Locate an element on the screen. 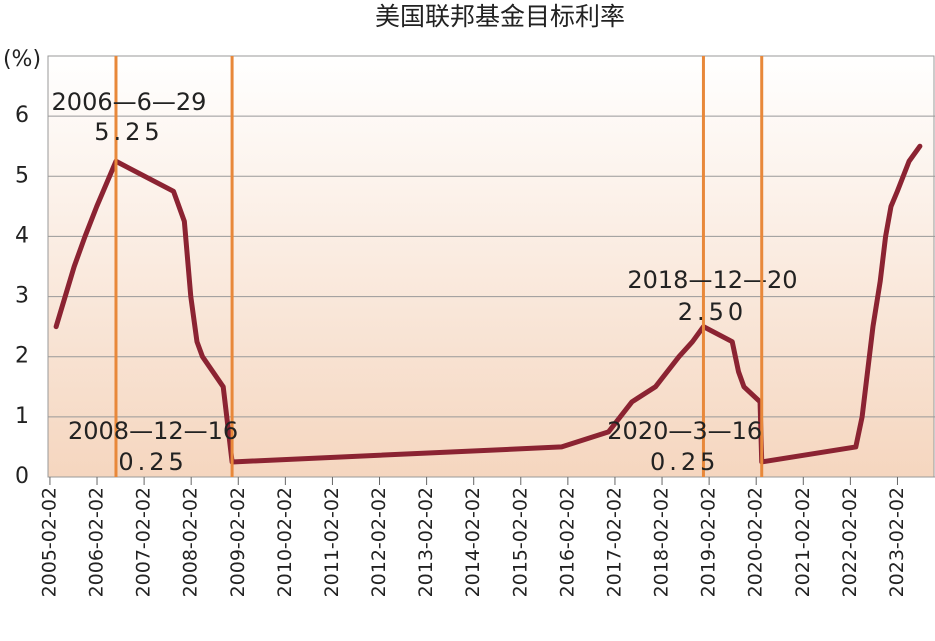 This screenshot has height=641, width=935. x-tick-label: 2019-02-02 is located at coordinates (709, 542).